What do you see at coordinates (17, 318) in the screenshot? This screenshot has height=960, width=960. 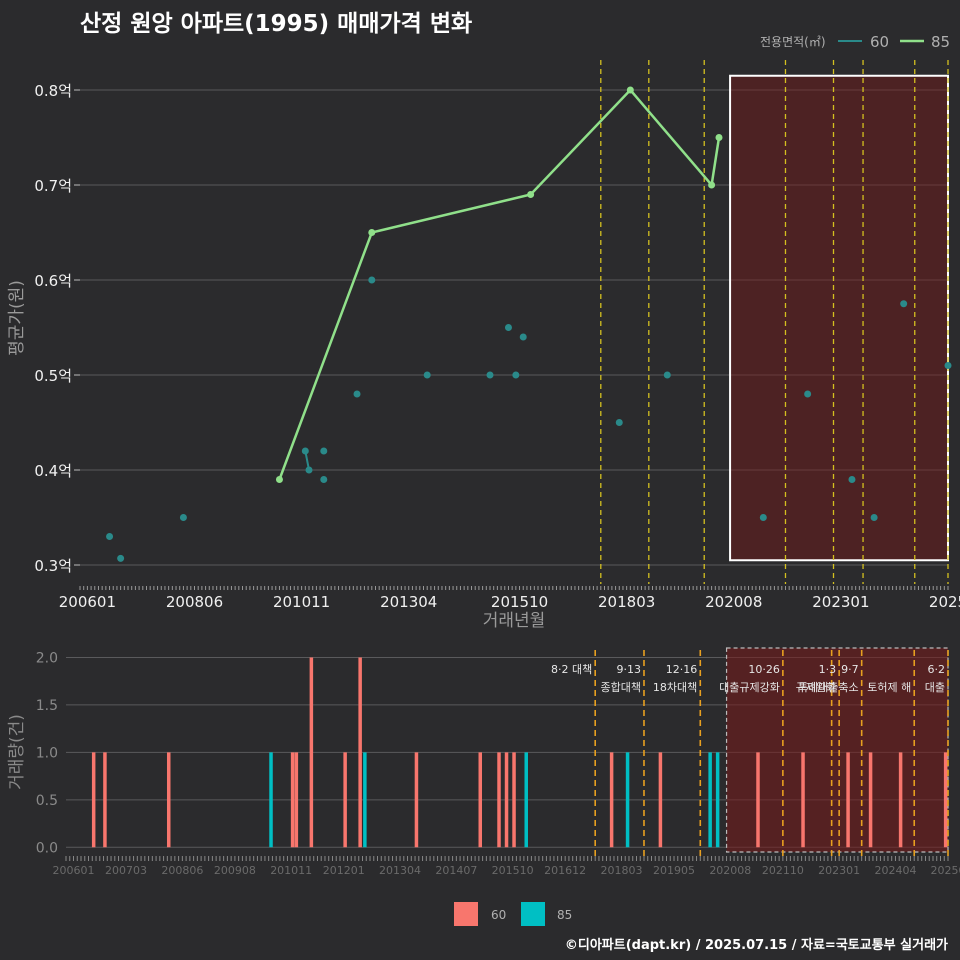 I see `top-y-axis-label: 평균가(원)` at bounding box center [17, 318].